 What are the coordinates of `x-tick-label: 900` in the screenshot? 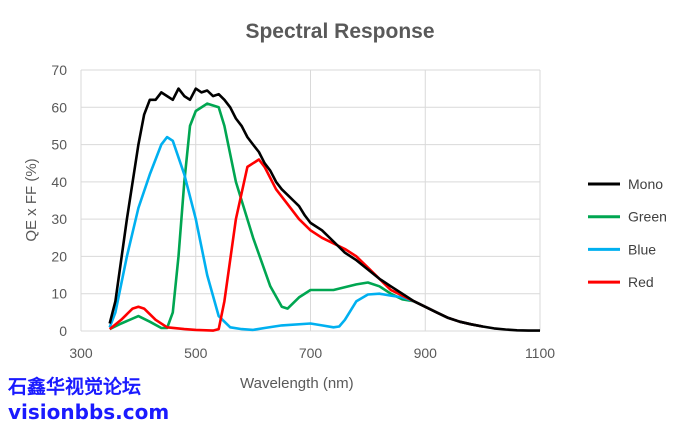 It's located at (426, 353).